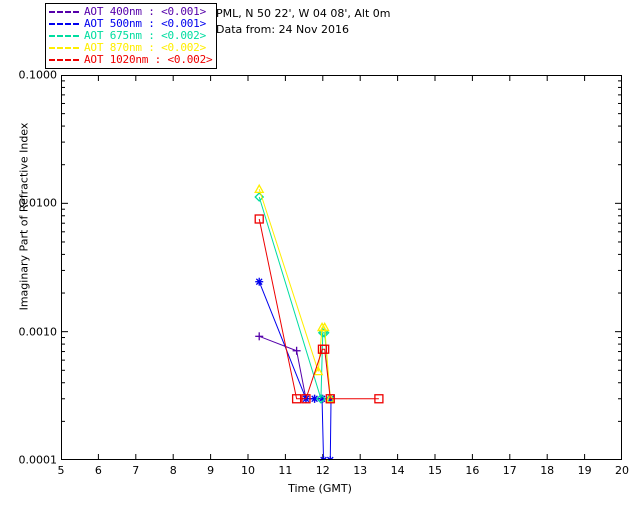 The width and height of the screenshot is (640, 512). What do you see at coordinates (148, 59) in the screenshot?
I see `legend-item-label: AOT 1020nm : <0.002>` at bounding box center [148, 59].